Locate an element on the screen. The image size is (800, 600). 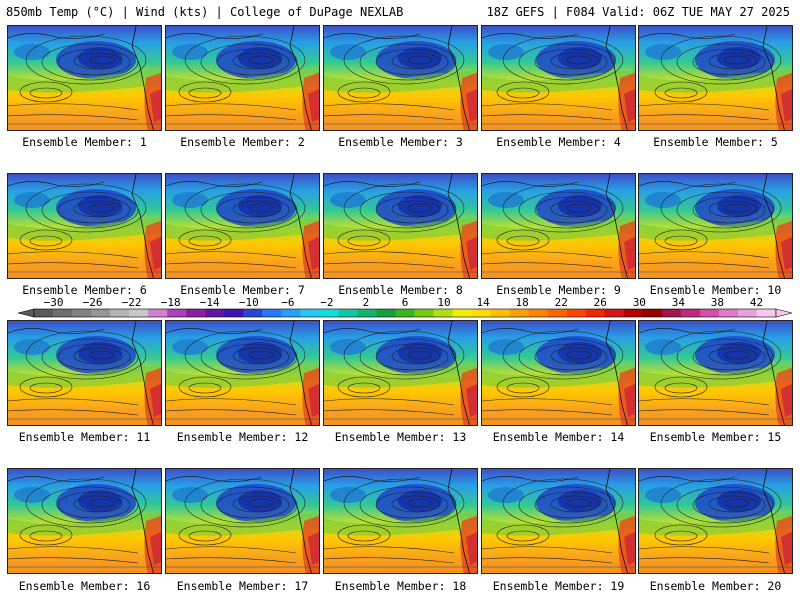
ensemble-member-label: Ensemble Member: 1 is located at coordinates (84, 142).